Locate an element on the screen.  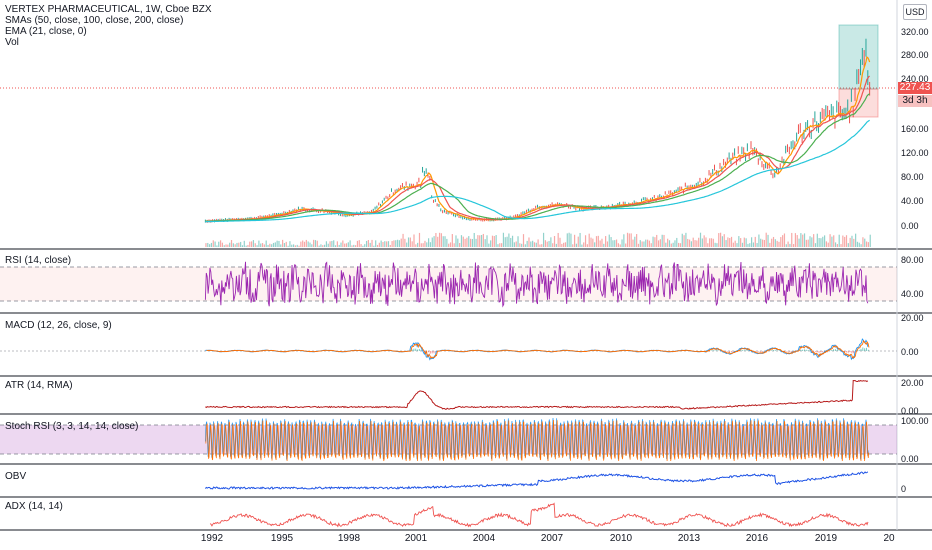
adx-line is located at coordinates (539, 515).